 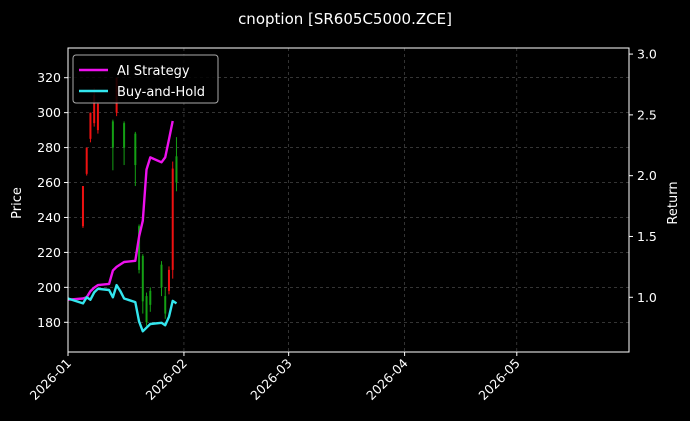 I want to click on y-tick-label-right: 2.0, so click(x=647, y=175).